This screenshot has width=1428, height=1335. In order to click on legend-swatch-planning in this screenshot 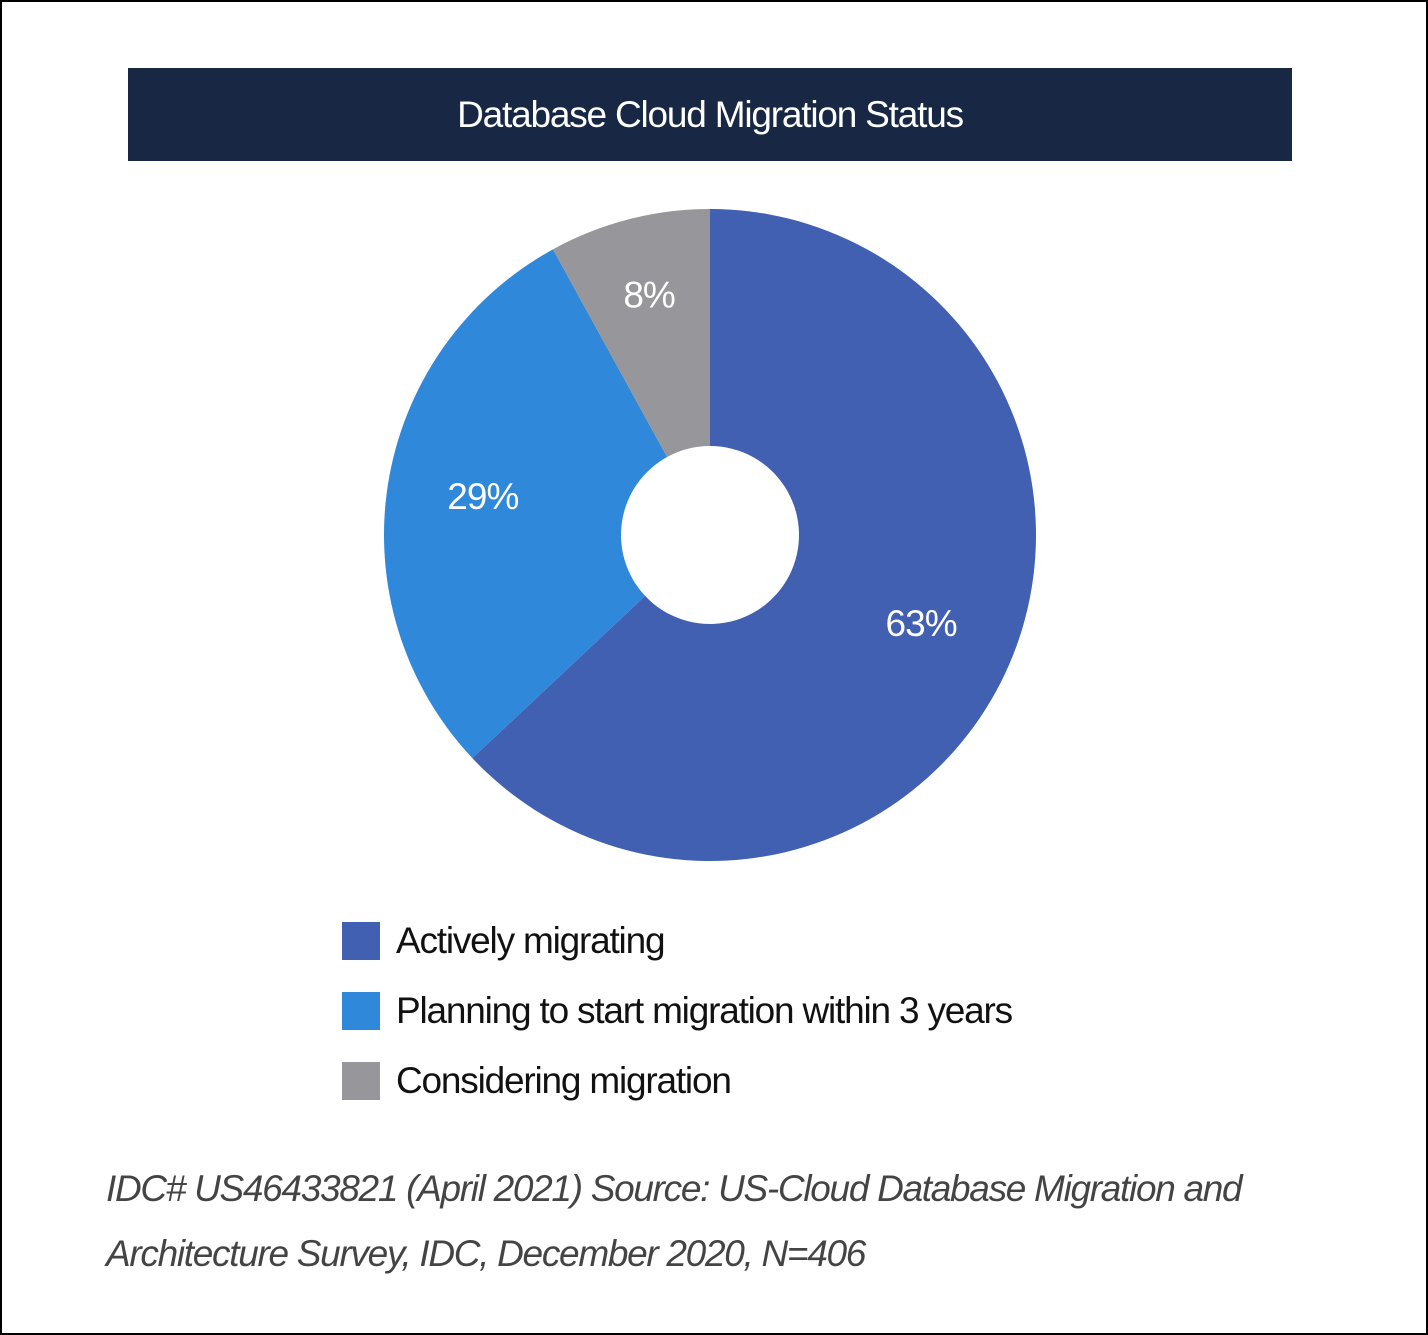, I will do `click(361, 1011)`.